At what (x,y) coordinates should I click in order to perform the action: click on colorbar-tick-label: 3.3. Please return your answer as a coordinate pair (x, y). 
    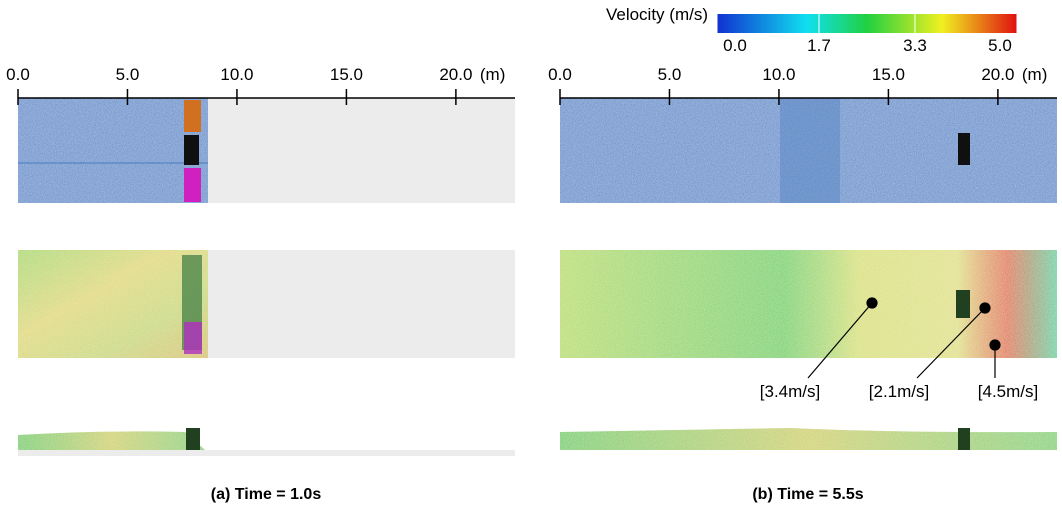
    Looking at the image, I should click on (915, 45).